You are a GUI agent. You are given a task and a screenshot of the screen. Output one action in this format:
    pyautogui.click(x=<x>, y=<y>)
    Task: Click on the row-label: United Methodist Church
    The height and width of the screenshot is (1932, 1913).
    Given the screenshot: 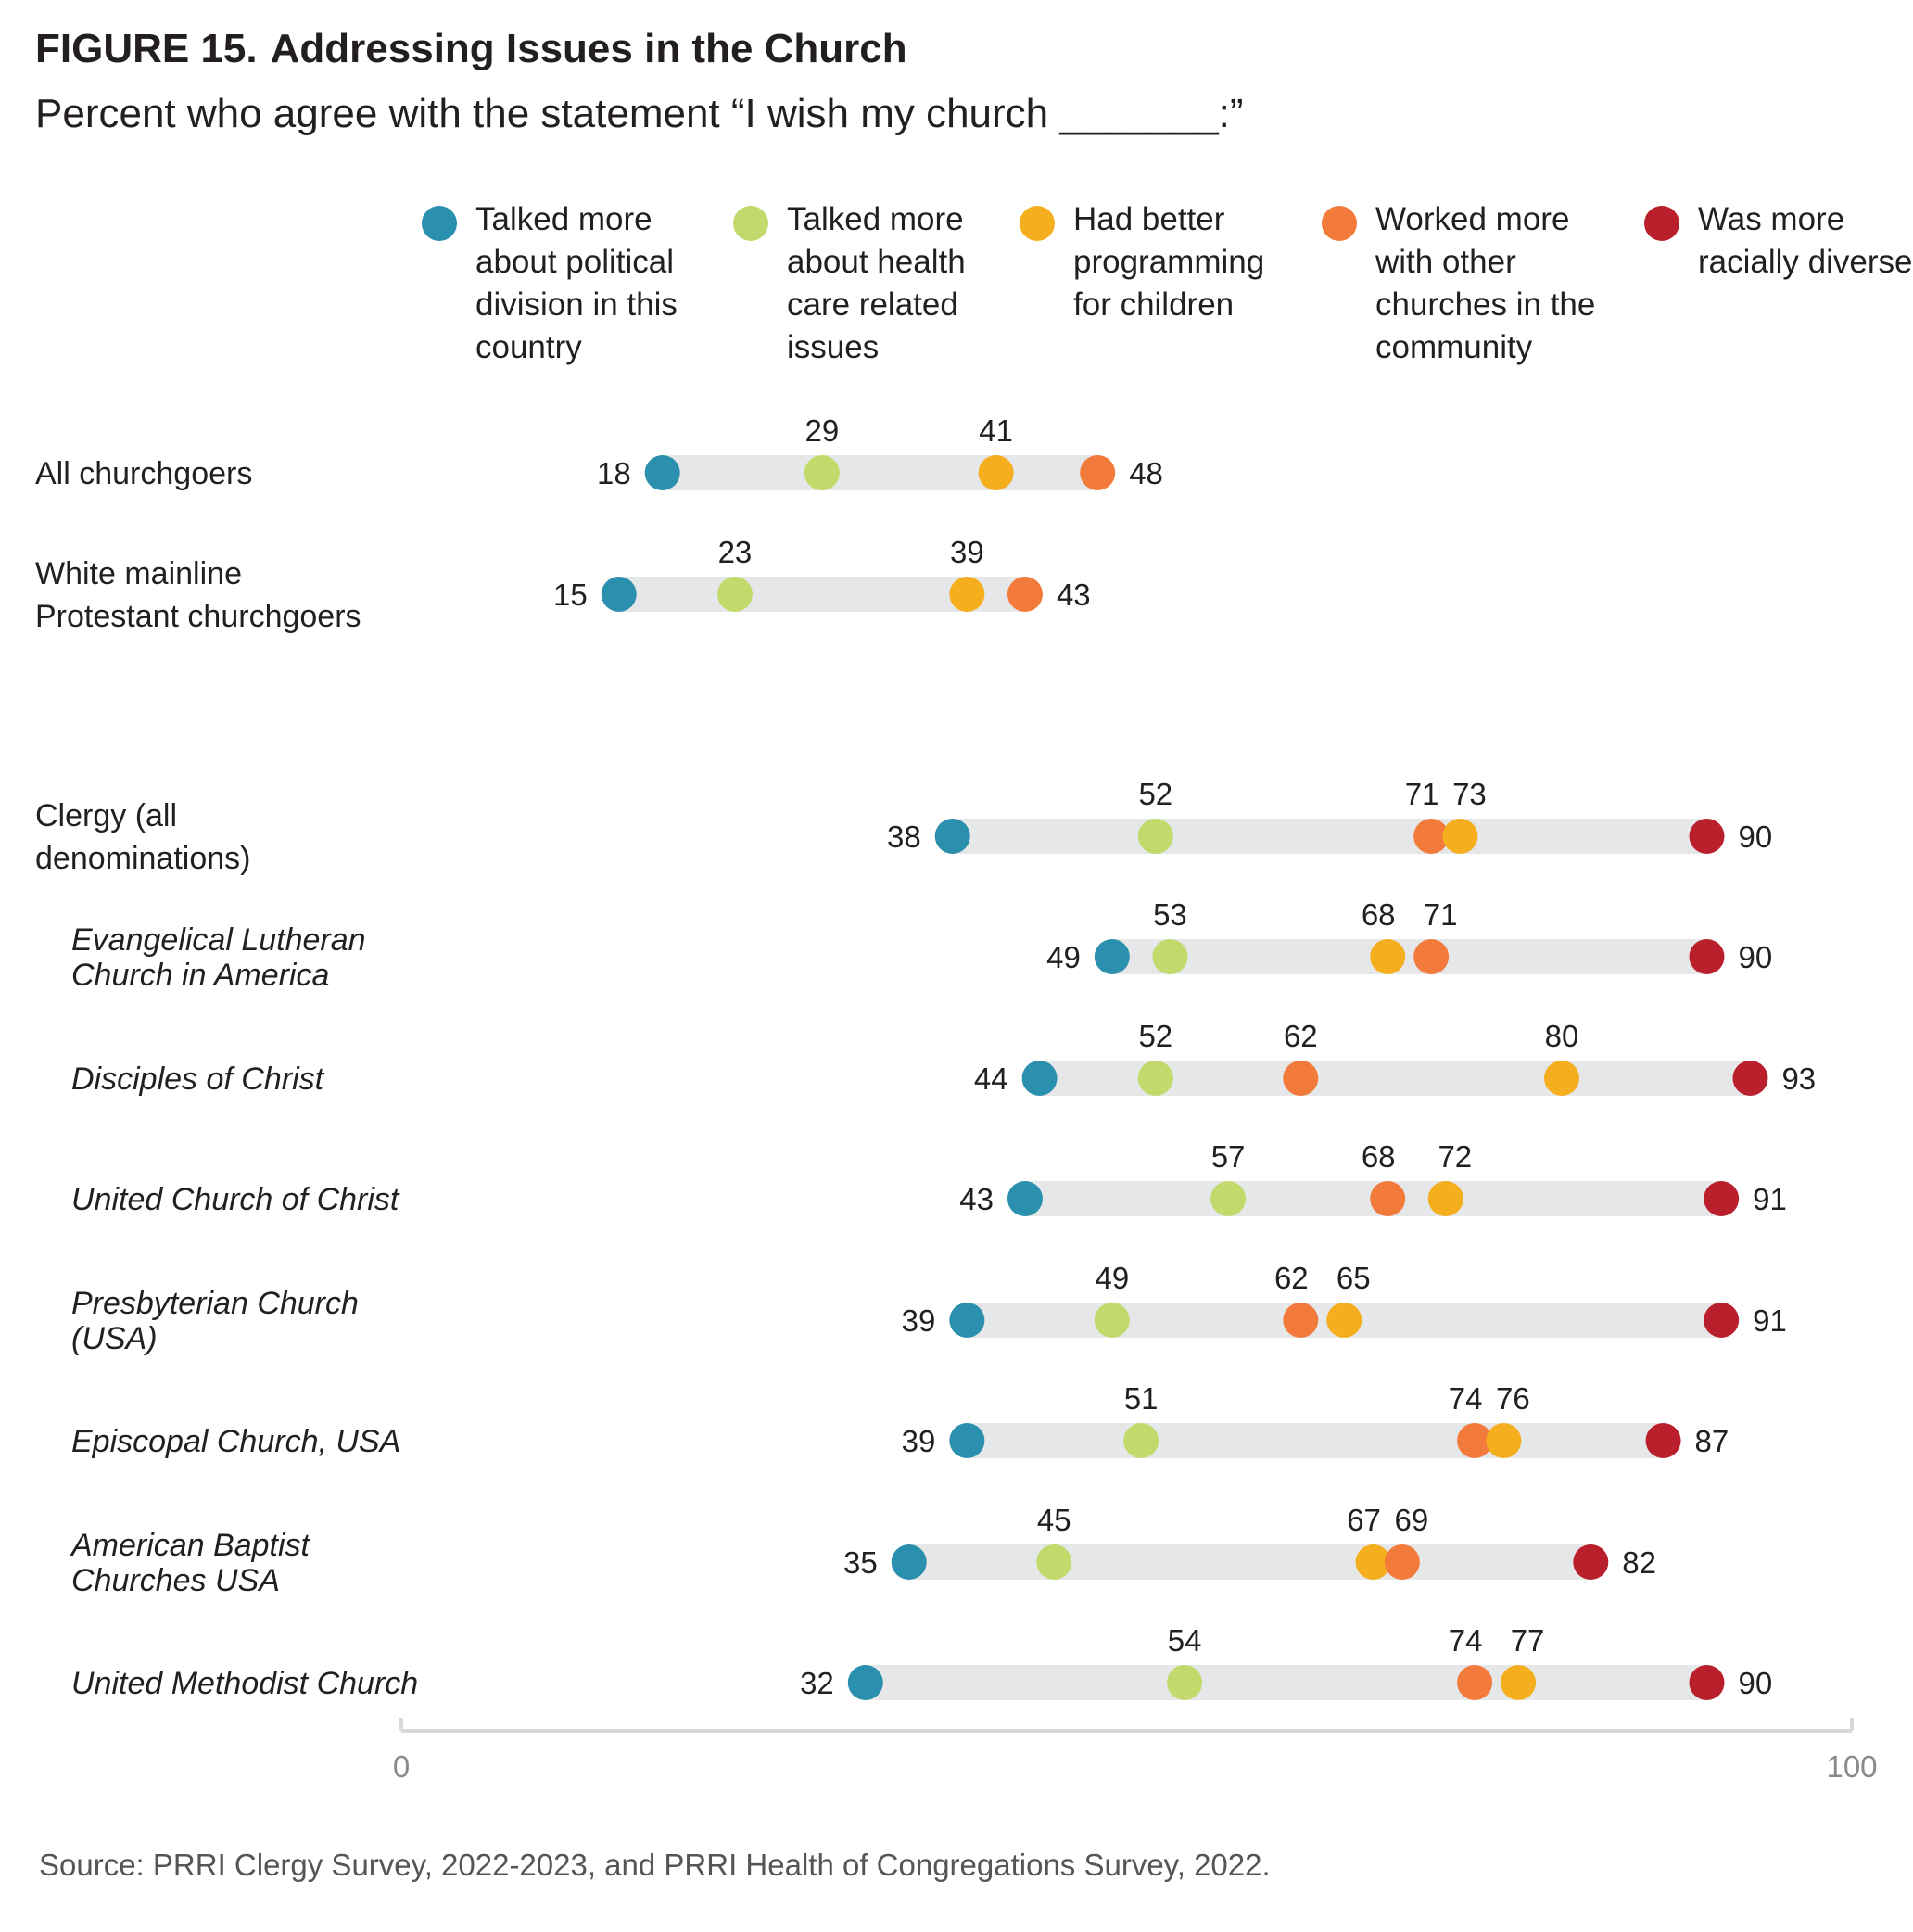 What is the action you would take?
    pyautogui.click(x=245, y=1683)
    